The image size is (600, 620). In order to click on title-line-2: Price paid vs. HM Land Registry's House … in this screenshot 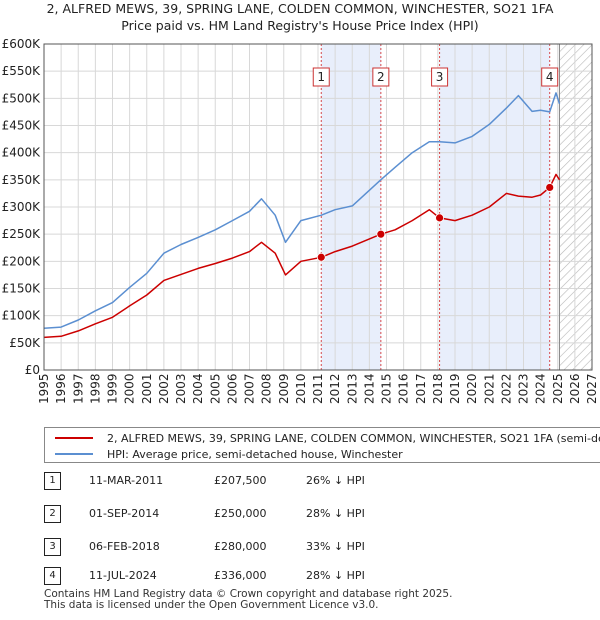, I will do `click(300, 25)`.